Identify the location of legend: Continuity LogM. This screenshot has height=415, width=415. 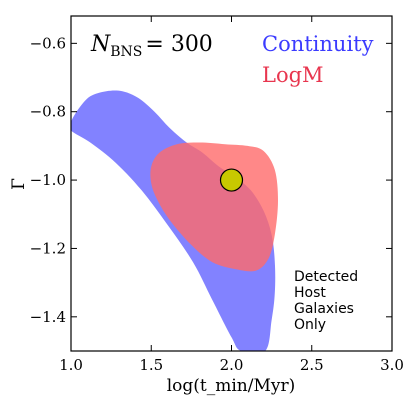
(318, 59).